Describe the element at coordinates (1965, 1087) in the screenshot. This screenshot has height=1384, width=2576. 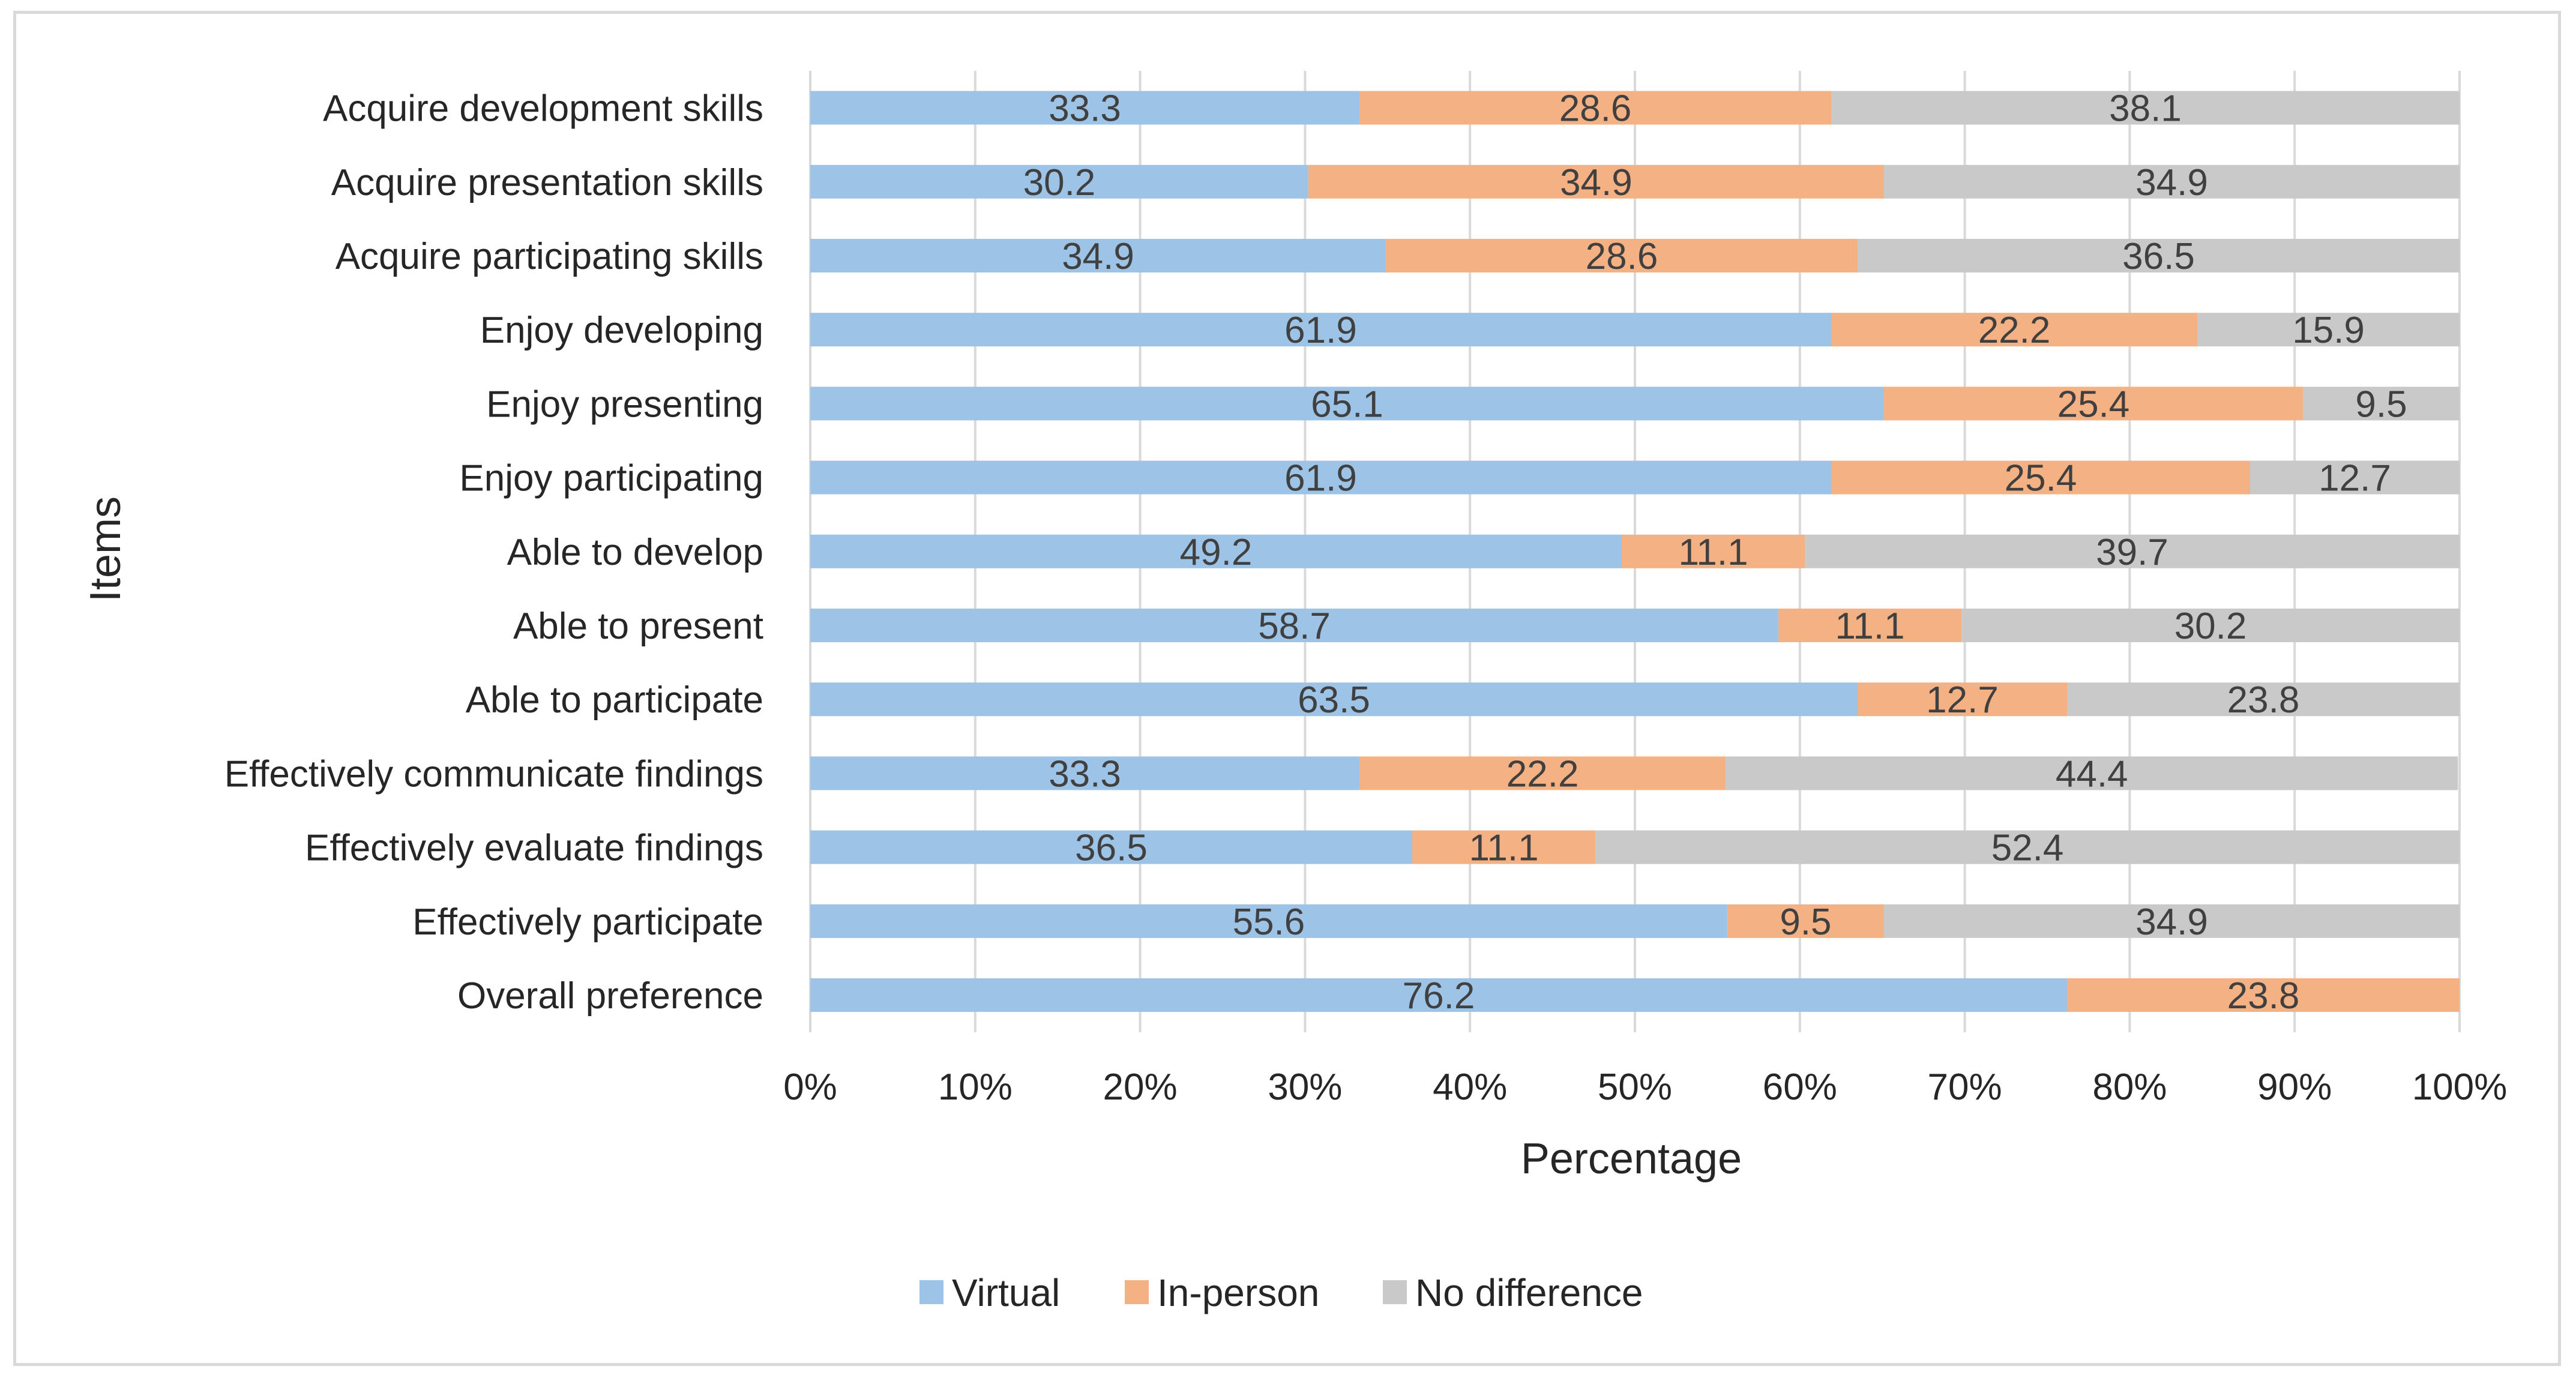
I see `x-tick-label: 70%` at that location.